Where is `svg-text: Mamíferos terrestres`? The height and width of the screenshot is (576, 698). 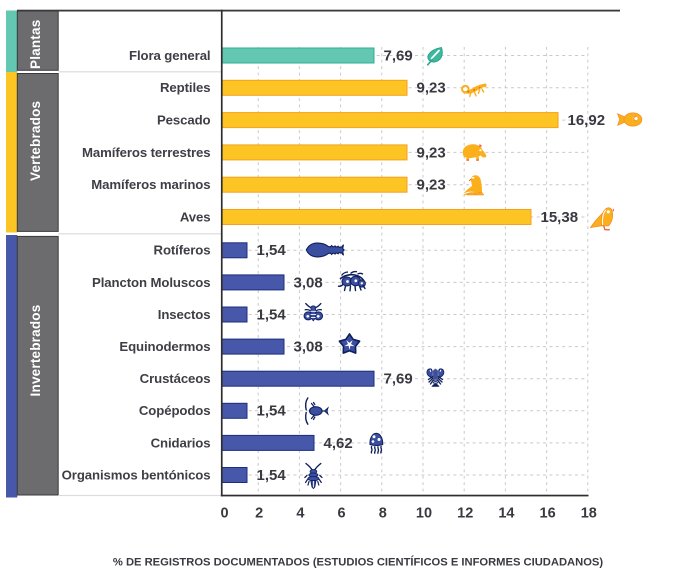
svg-text: Mamíferos terrestres is located at coordinates (146, 152).